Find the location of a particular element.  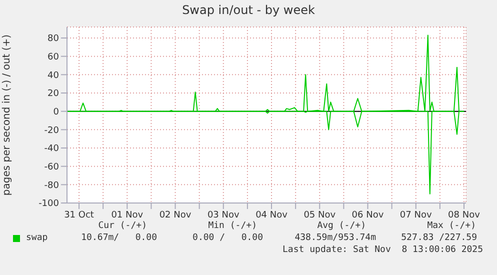

text: 438.59m/953.74m is located at coordinates (335, 238).